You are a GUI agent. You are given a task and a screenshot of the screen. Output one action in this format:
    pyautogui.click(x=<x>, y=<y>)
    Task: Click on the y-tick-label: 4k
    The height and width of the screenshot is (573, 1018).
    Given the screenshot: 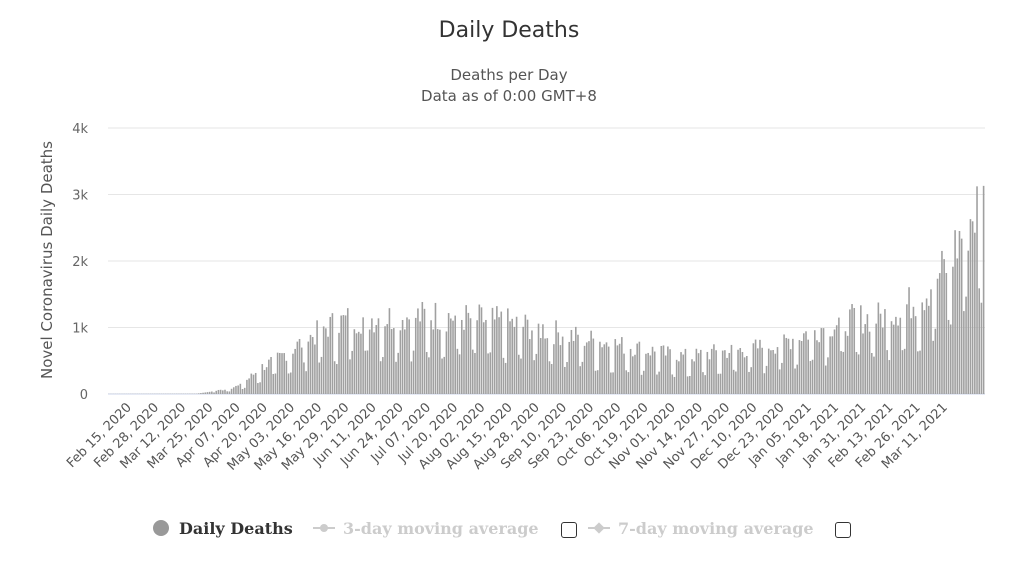 What is the action you would take?
    pyautogui.click(x=80, y=129)
    